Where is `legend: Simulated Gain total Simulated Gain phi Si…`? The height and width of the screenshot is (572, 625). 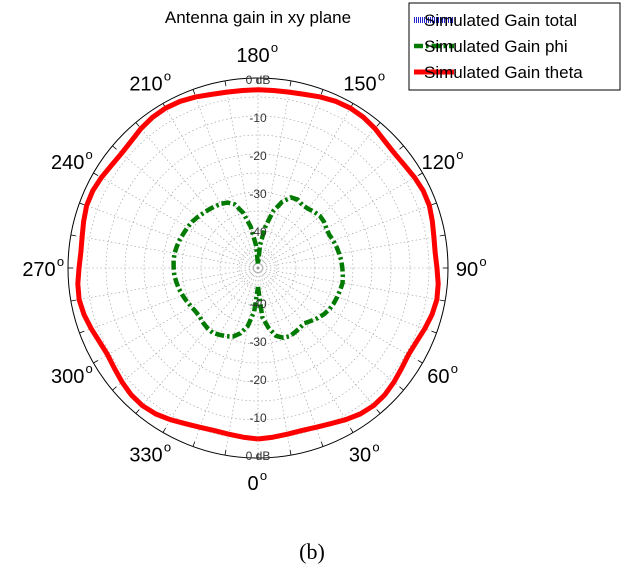
legend: Simulated Gain total Simulated Gain phi Si… is located at coordinates (514, 46).